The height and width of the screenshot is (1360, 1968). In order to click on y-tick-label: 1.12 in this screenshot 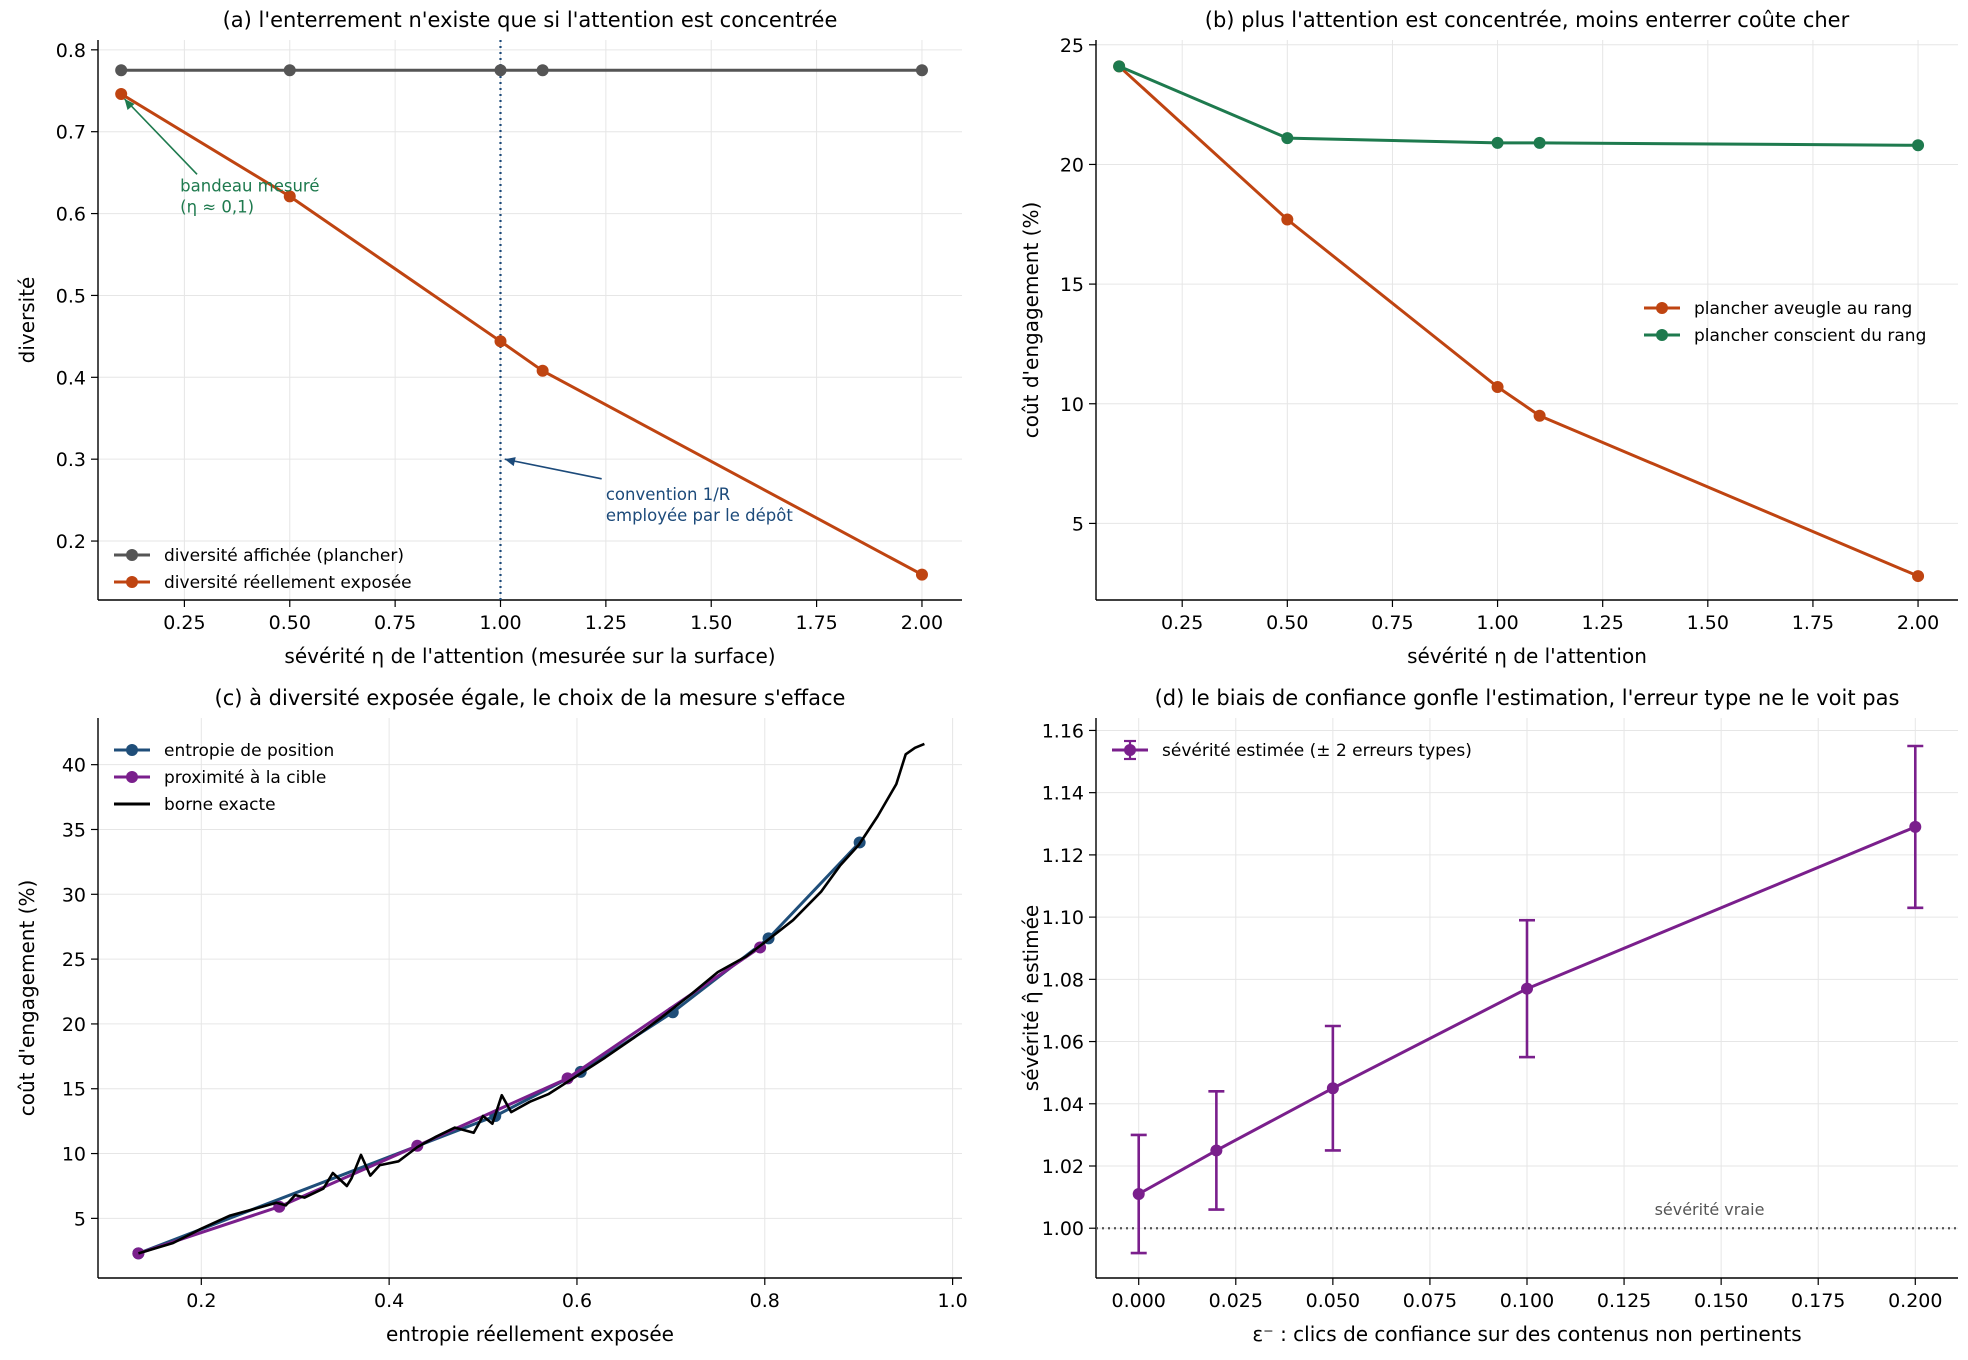, I will do `click(1063, 856)`.